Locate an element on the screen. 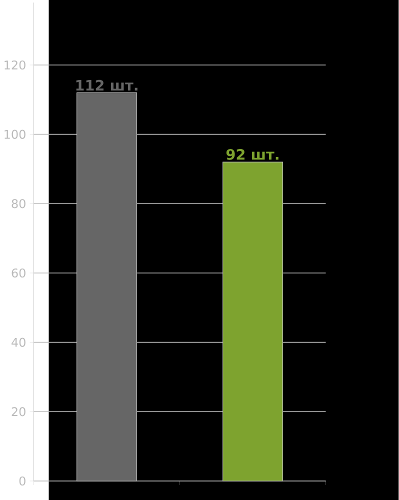  y-tick-label: 20 is located at coordinates (19, 411).